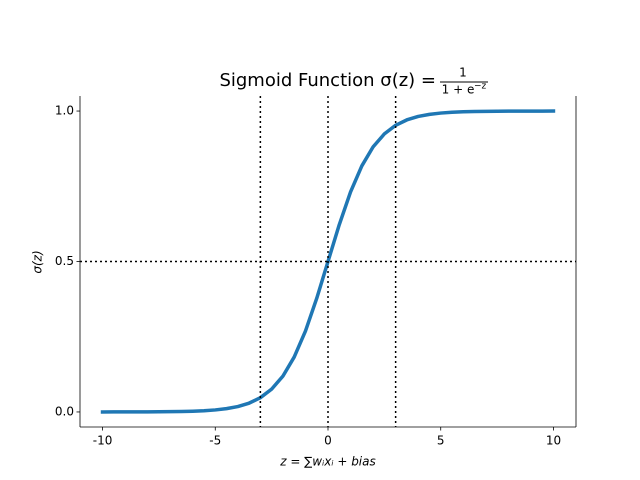  Describe the element at coordinates (38, 261) in the screenshot. I see `y-axis-label: σ(z)` at that location.